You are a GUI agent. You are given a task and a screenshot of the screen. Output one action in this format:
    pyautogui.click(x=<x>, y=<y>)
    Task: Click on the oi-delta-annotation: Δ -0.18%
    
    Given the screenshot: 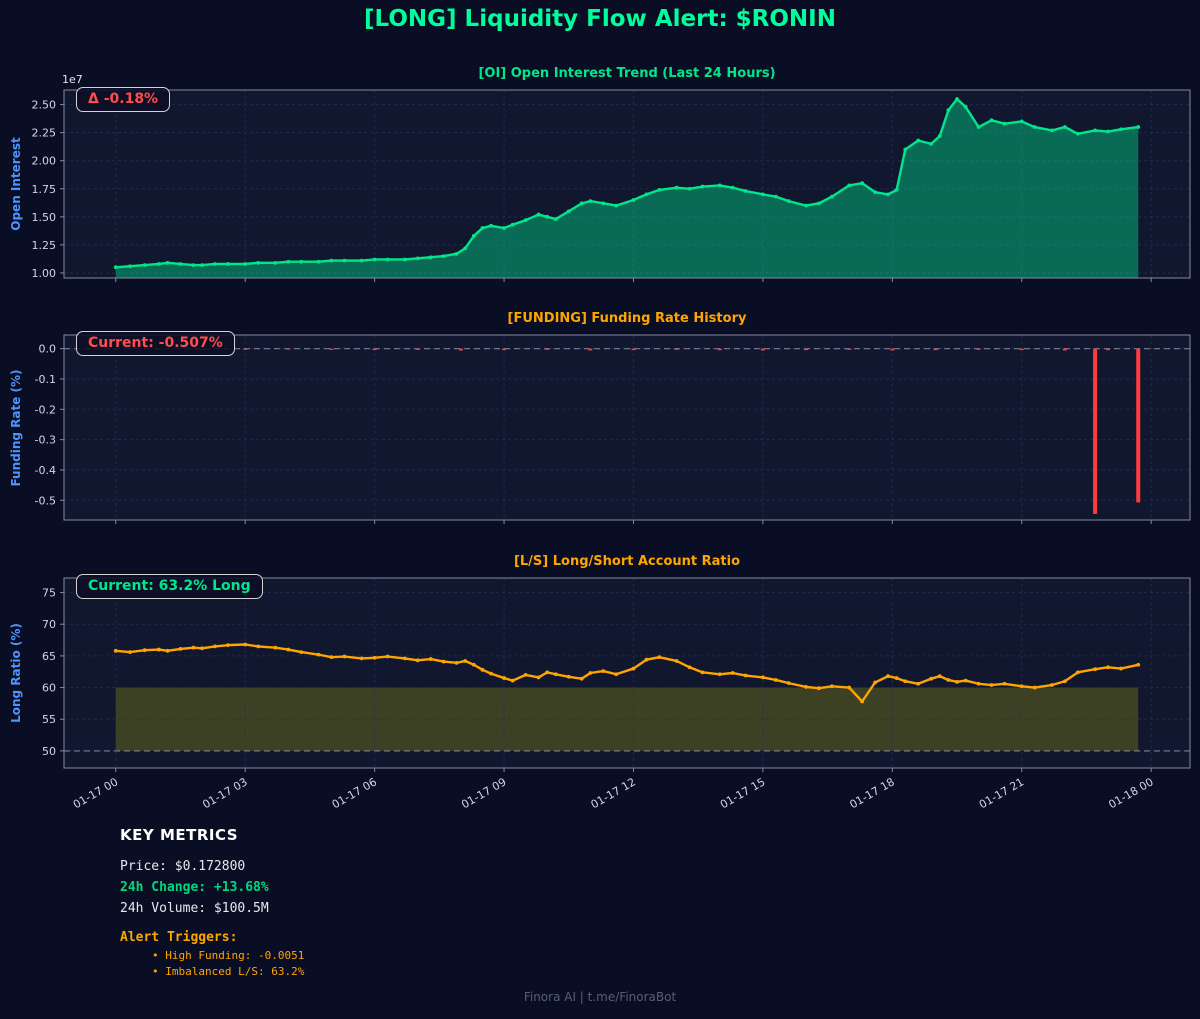 What is the action you would take?
    pyautogui.click(x=123, y=99)
    